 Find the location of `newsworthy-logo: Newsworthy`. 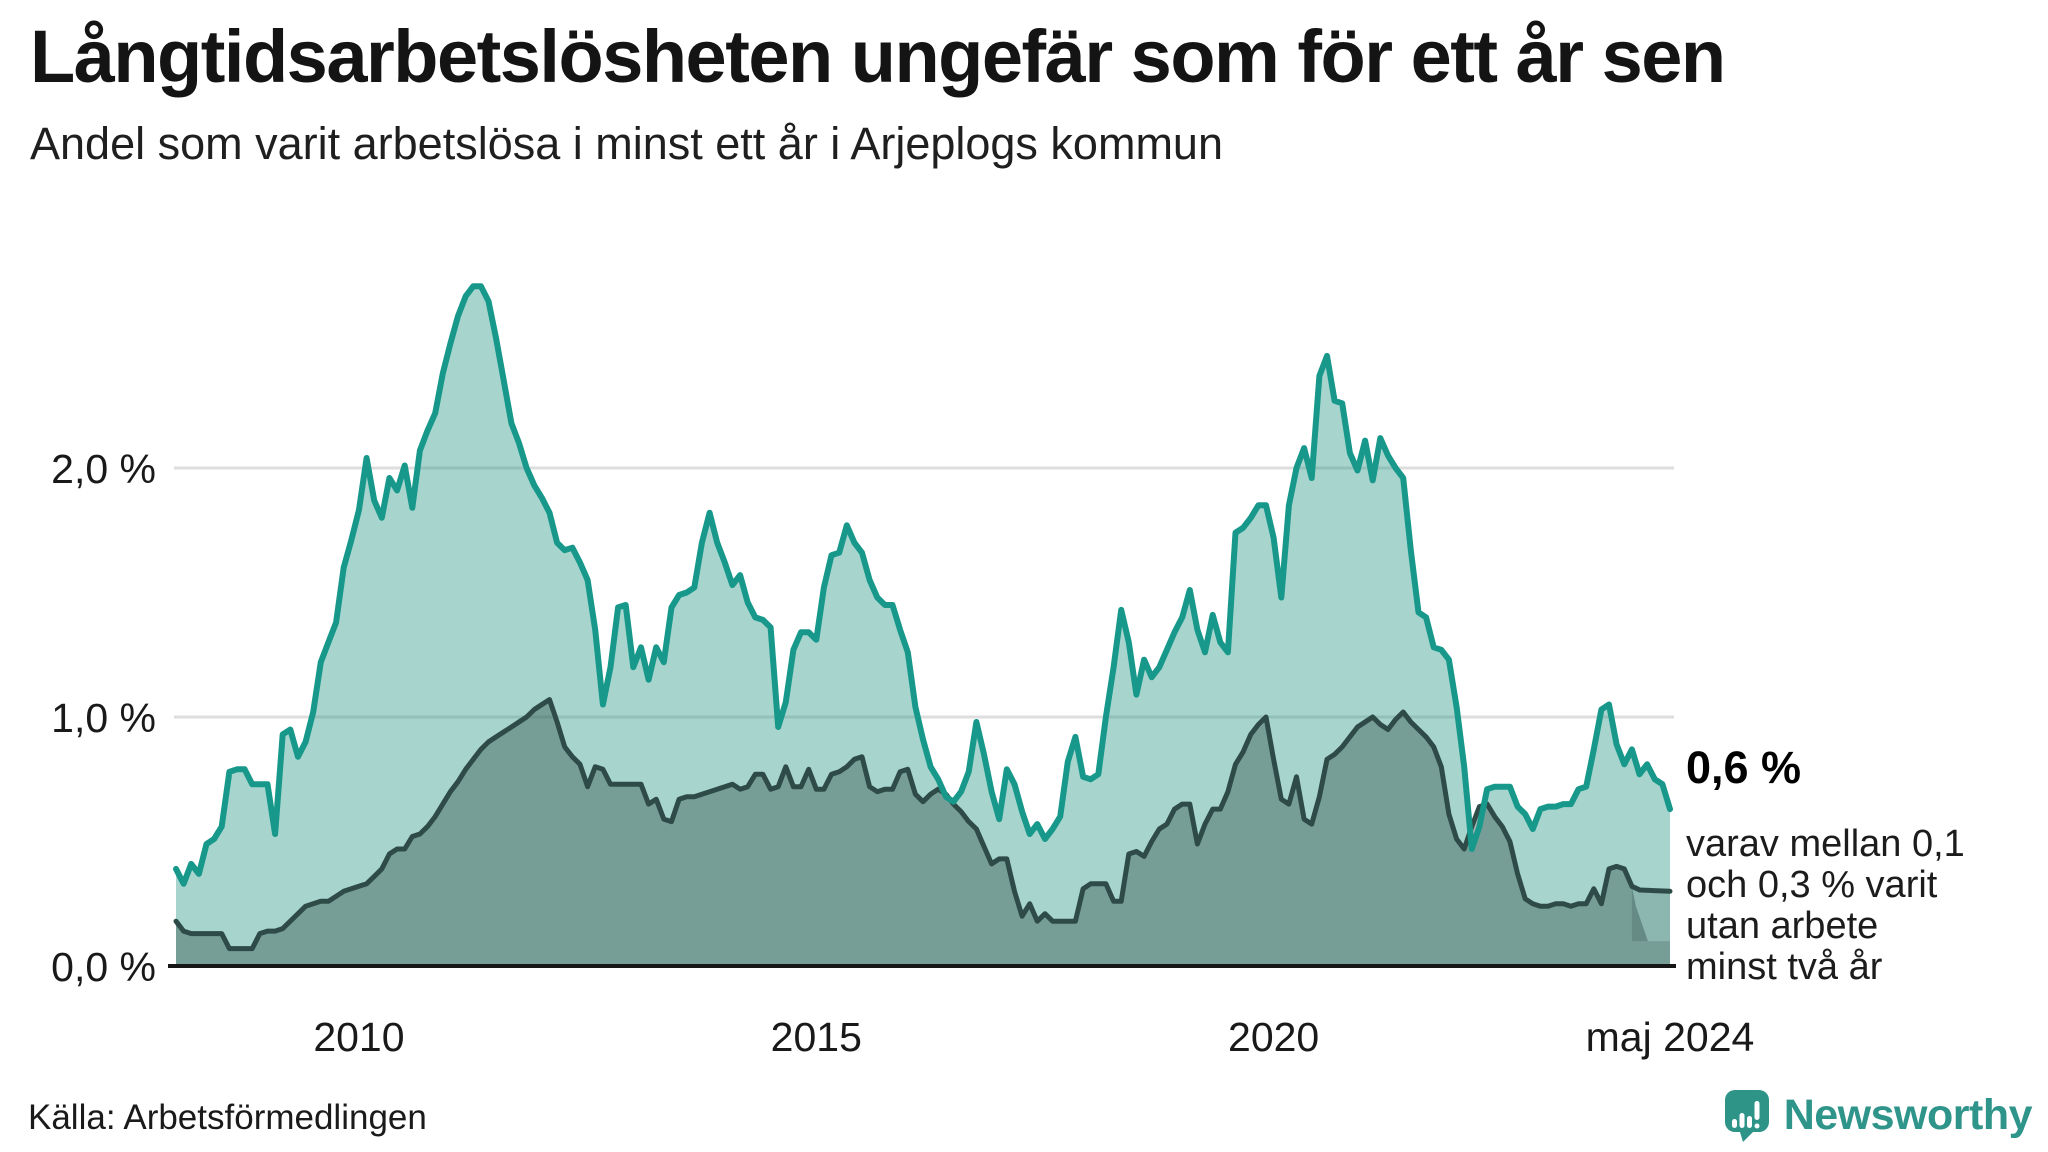

newsworthy-logo: Newsworthy is located at coordinates (1878, 1115).